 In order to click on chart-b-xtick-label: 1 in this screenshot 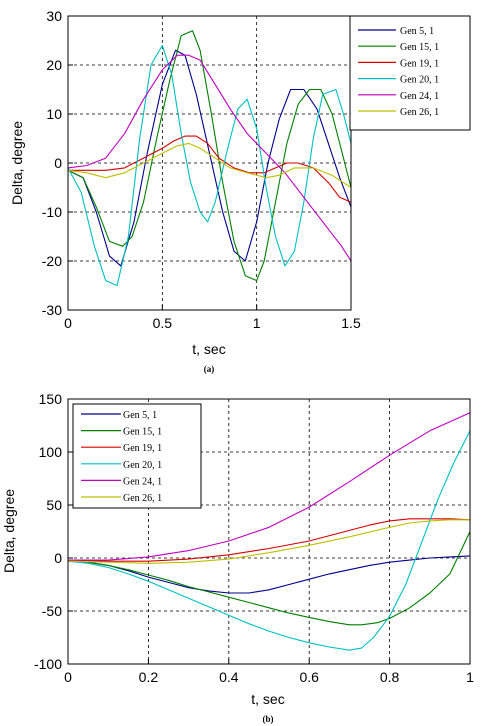, I will do `click(470, 677)`.